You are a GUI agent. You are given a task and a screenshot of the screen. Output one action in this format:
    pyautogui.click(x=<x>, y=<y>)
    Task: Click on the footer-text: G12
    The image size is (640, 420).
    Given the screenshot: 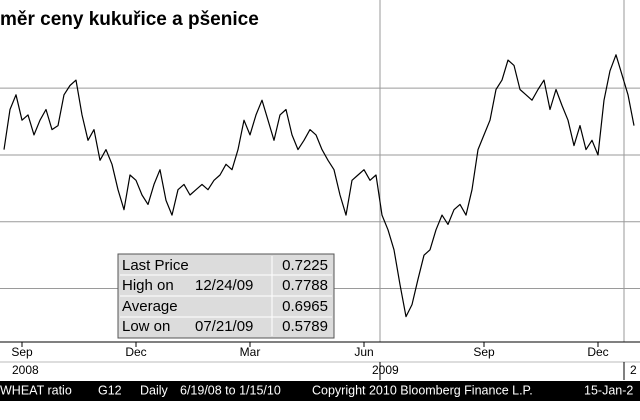 What is the action you would take?
    pyautogui.click(x=110, y=390)
    